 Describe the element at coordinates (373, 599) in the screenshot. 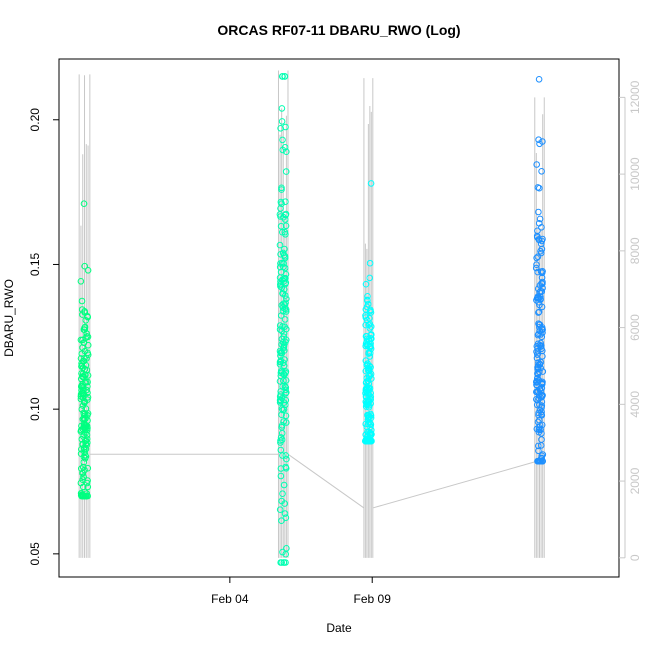

I see `x-tick-label: Feb 09` at that location.